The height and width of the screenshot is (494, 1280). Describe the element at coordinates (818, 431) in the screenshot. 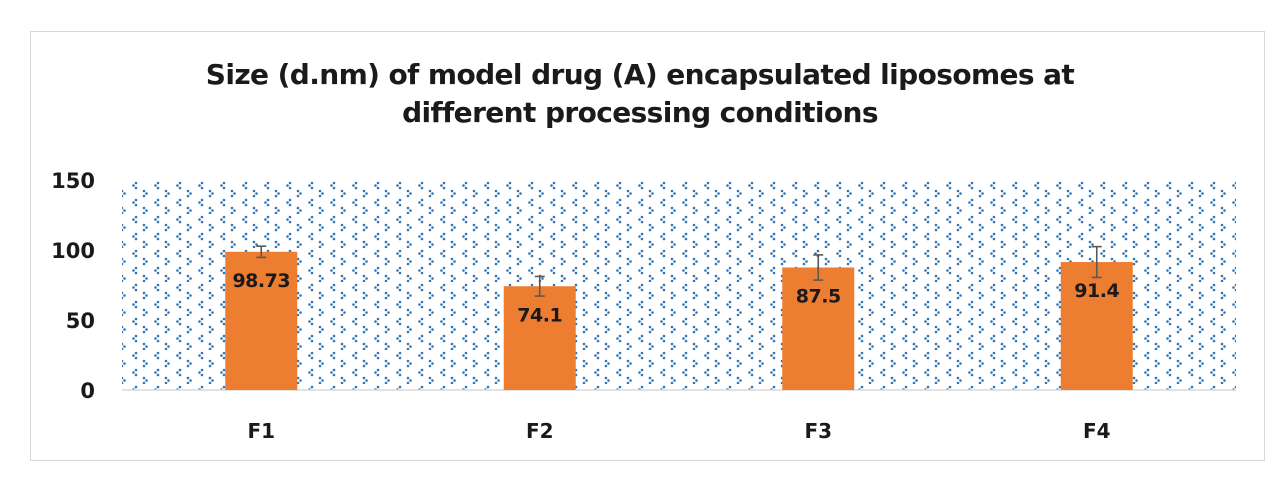

I see `x-tick-label-f3: F3` at that location.